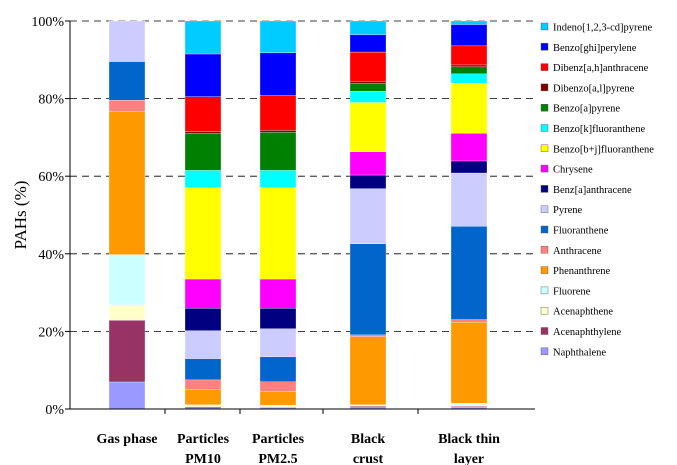  What do you see at coordinates (601, 68) in the screenshot?
I see `legend-label: Dibenz[a,h]anthracene` at bounding box center [601, 68].